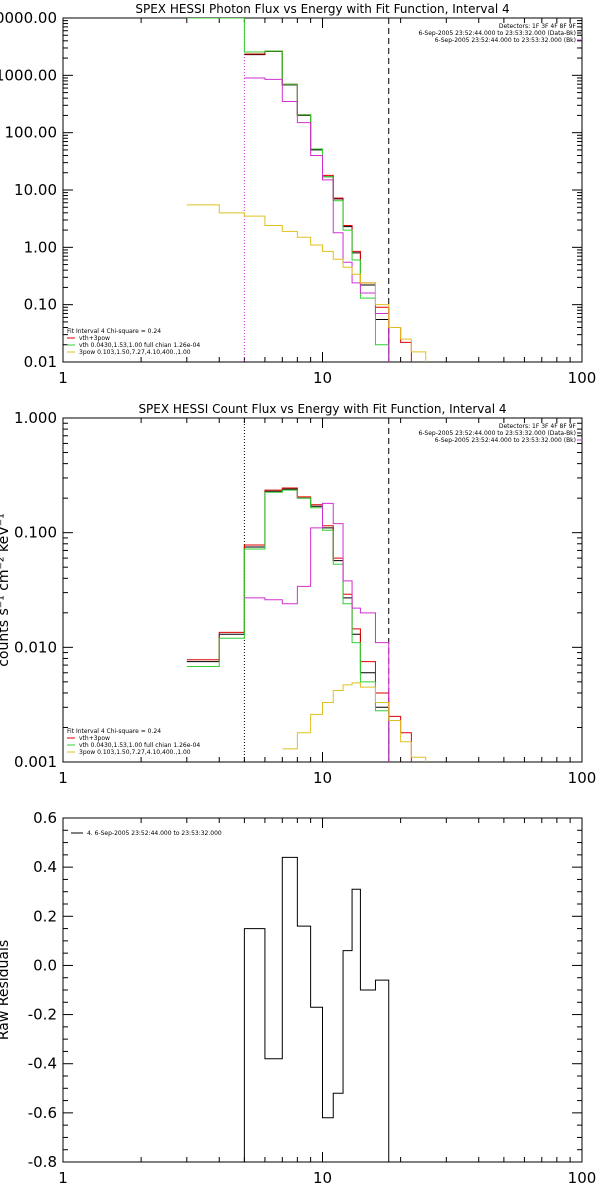 The height and width of the screenshot is (1200, 600). Describe the element at coordinates (35, 762) in the screenshot. I see `chart2-ytick-label: 0.001` at that location.